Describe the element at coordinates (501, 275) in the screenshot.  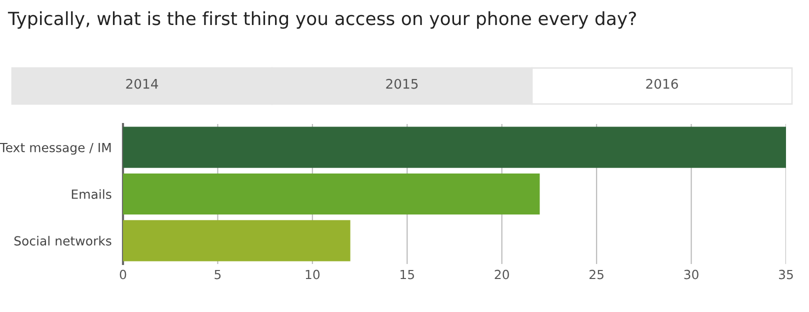
I see `x-tick-label: 20` at that location.